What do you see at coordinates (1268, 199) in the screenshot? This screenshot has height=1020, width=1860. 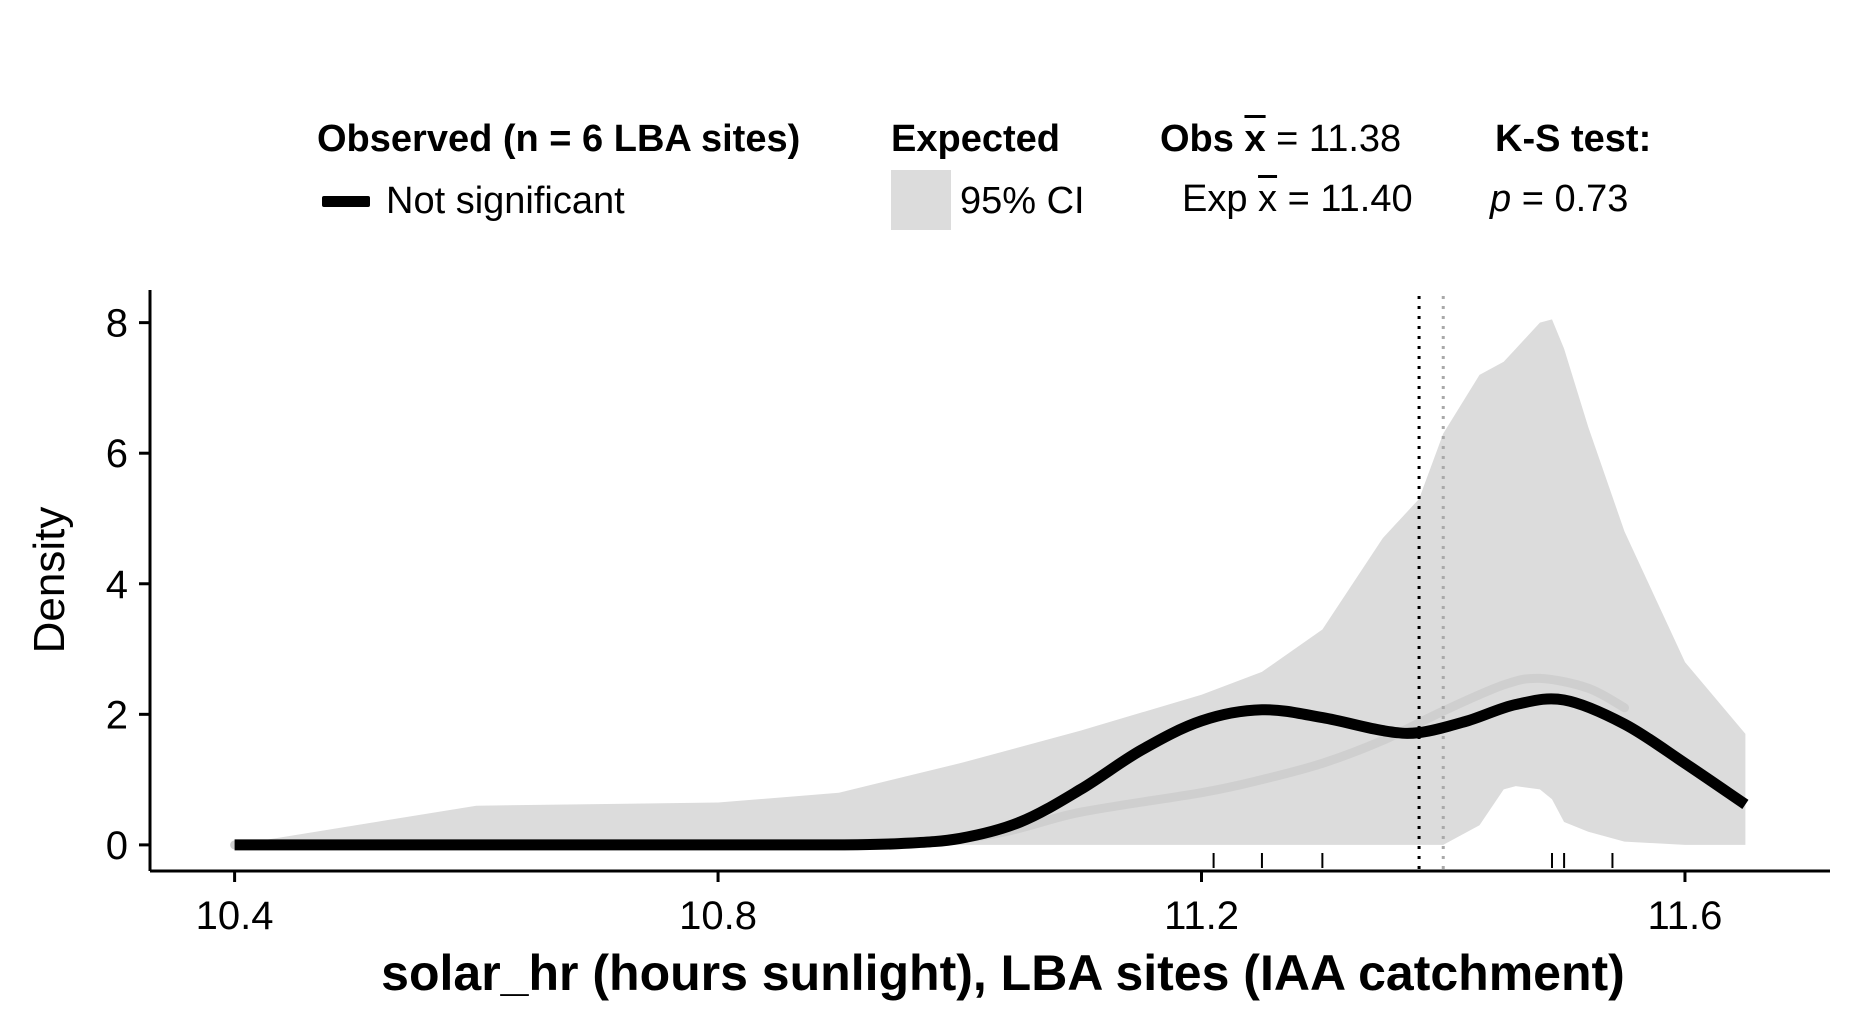 I see `exp-mean-symbol: x` at bounding box center [1268, 199].